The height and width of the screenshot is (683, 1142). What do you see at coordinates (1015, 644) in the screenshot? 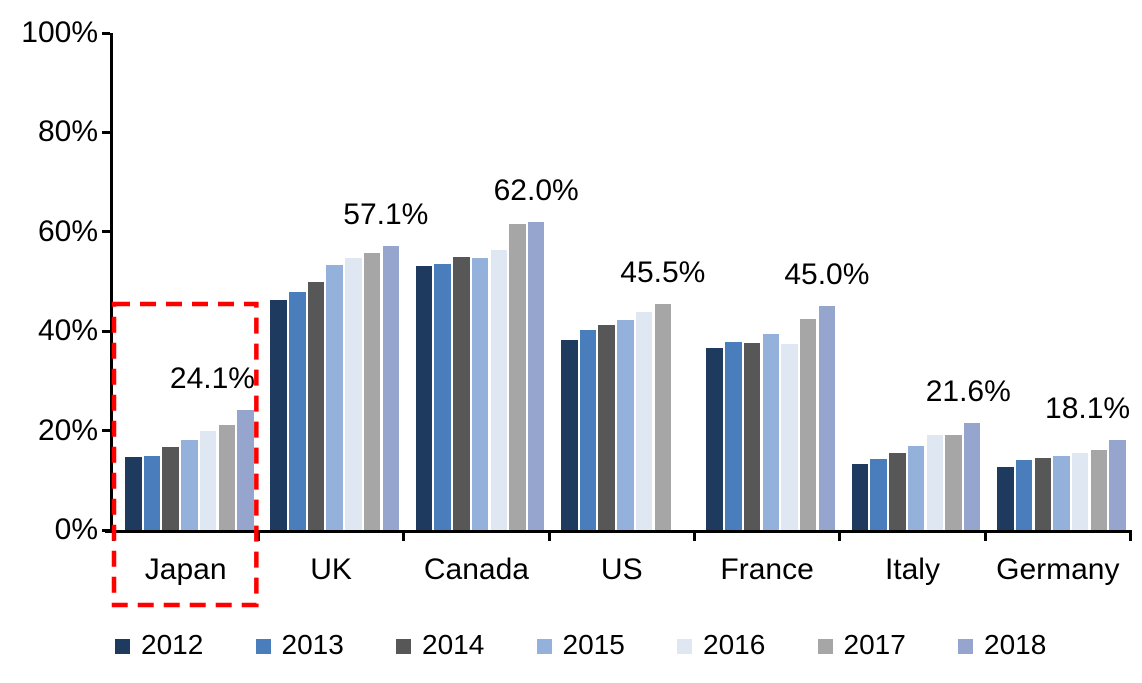
I see `legend-label-2018: 2018` at bounding box center [1015, 644].